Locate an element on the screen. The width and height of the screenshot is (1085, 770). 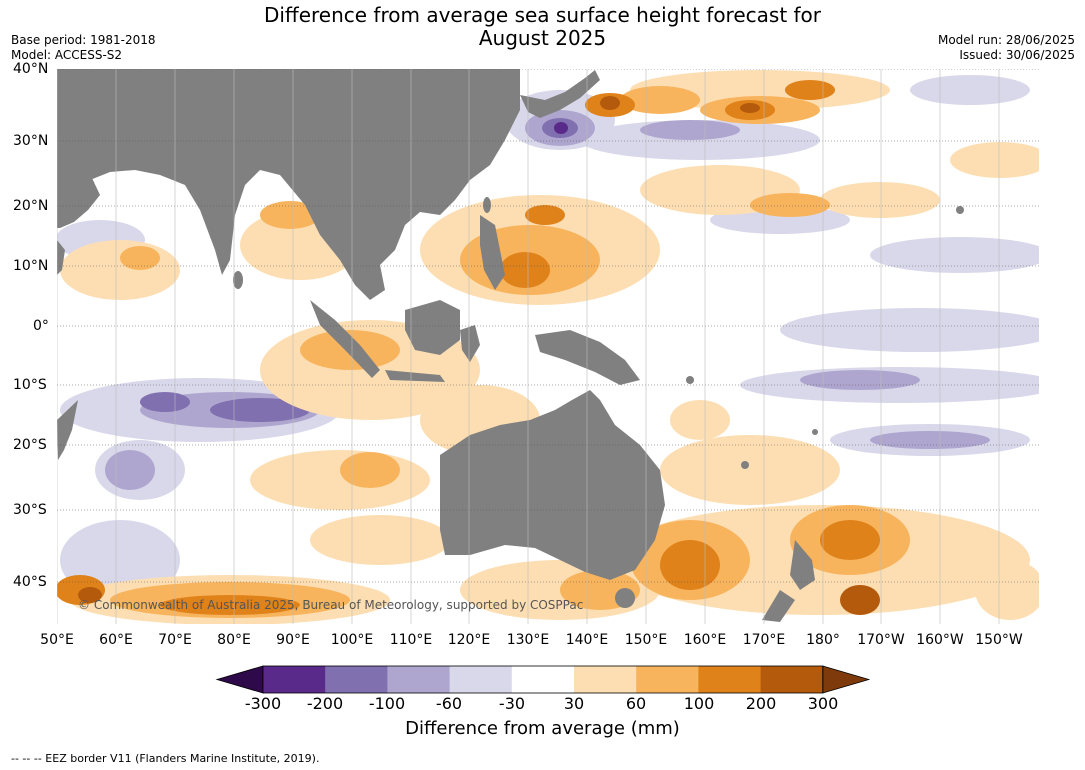
lon-label: 50°E is located at coordinates (57, 640).